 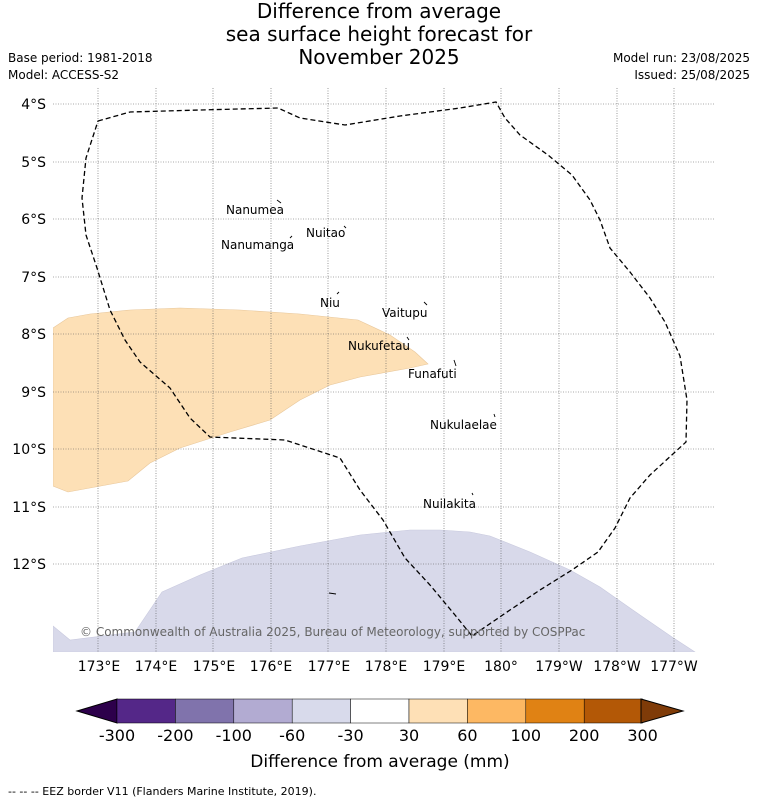 I want to click on lon-label: 180°, so click(x=501, y=667).